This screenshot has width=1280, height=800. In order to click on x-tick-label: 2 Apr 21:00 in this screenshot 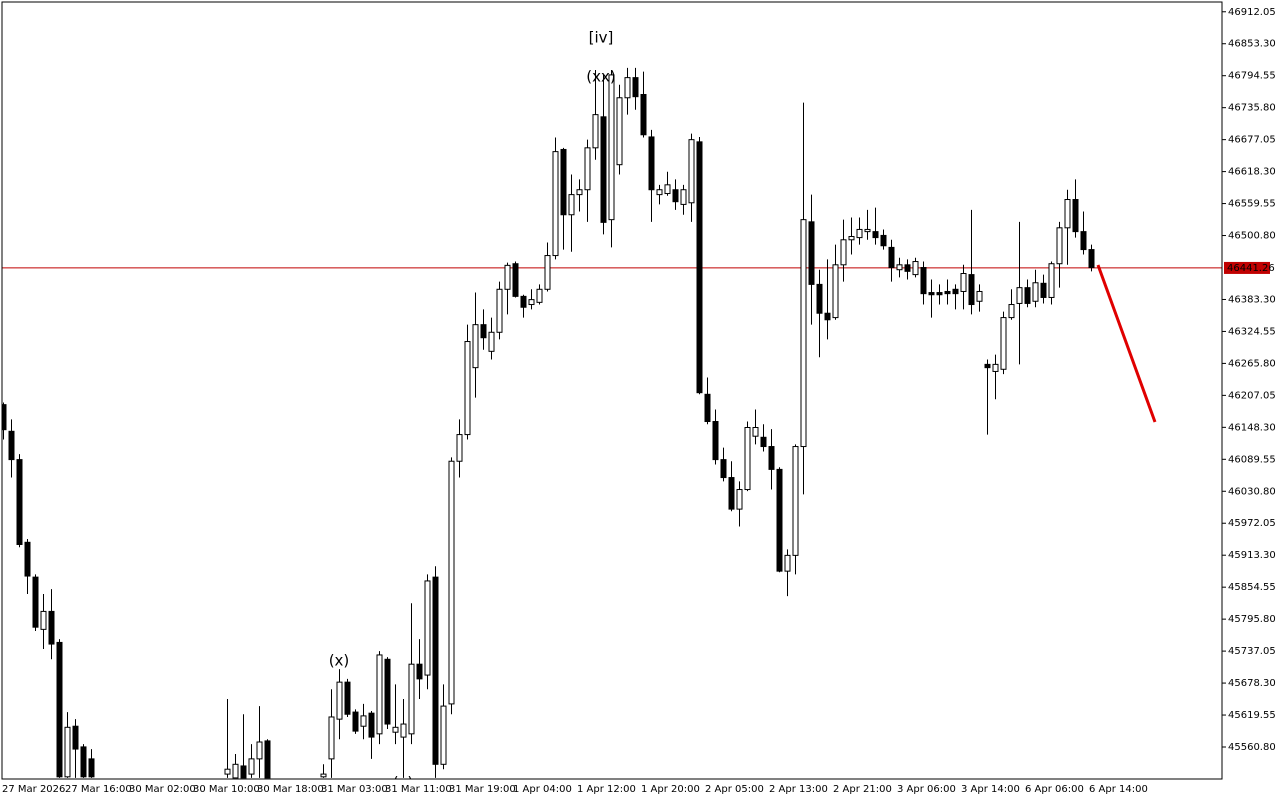, I will do `click(862, 789)`.